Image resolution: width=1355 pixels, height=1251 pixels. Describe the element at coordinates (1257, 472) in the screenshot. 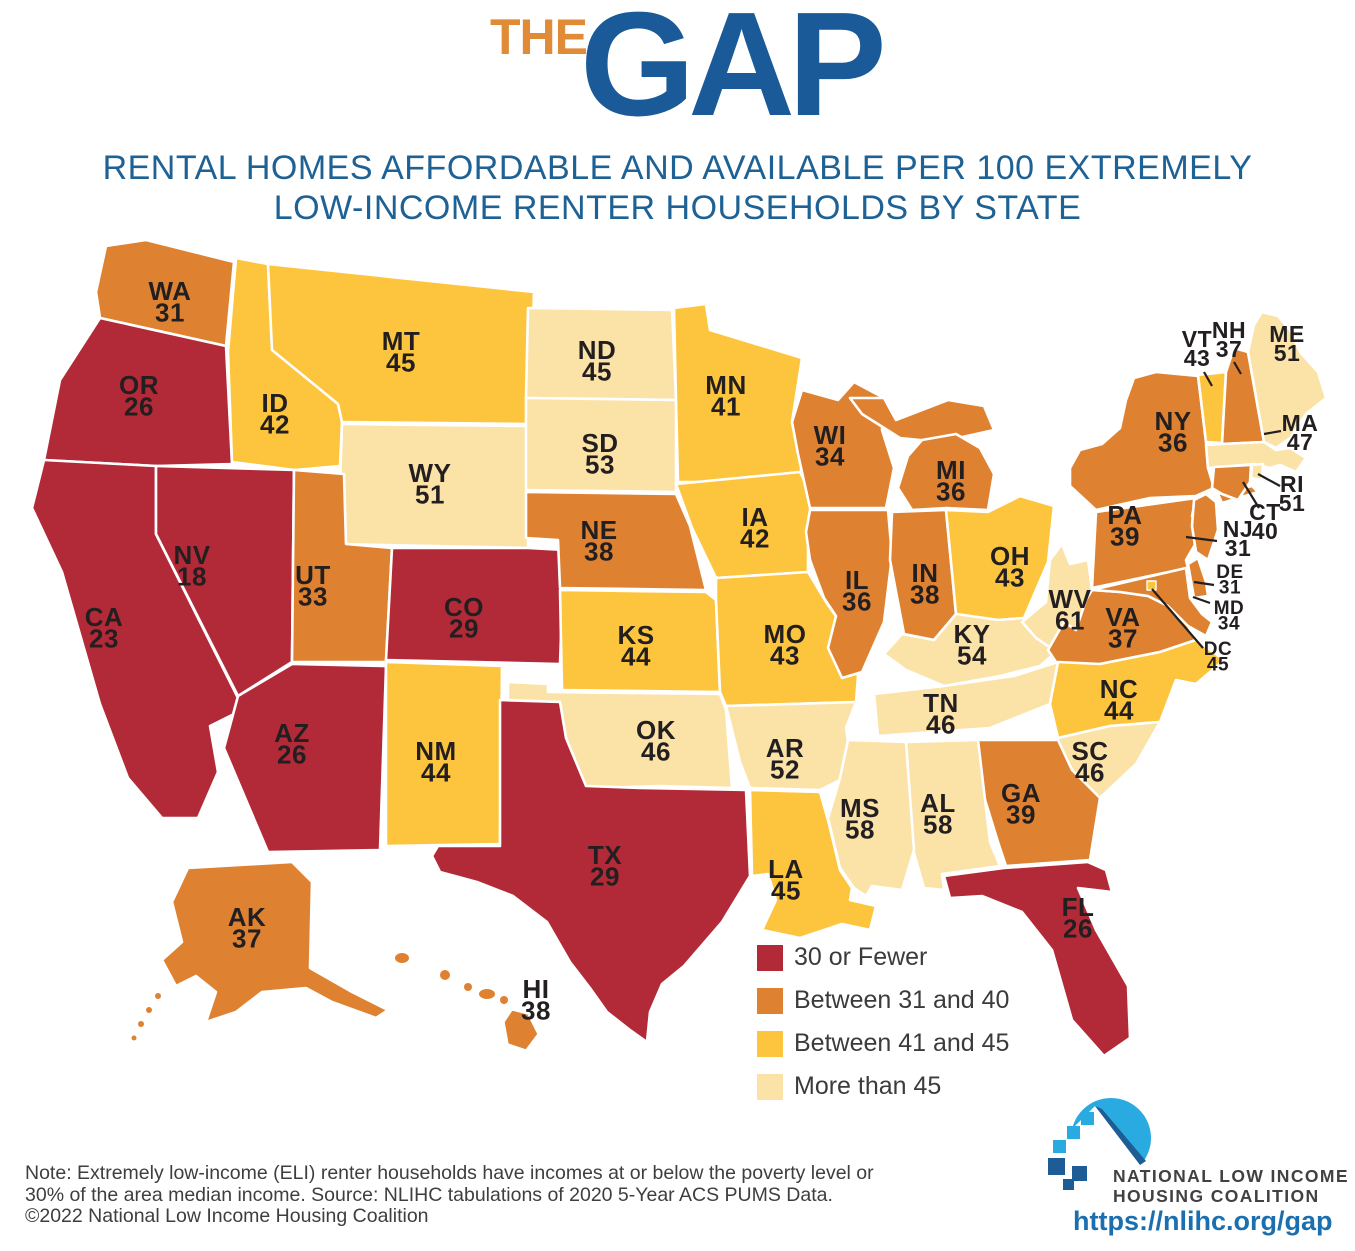

I see `state-ri` at that location.